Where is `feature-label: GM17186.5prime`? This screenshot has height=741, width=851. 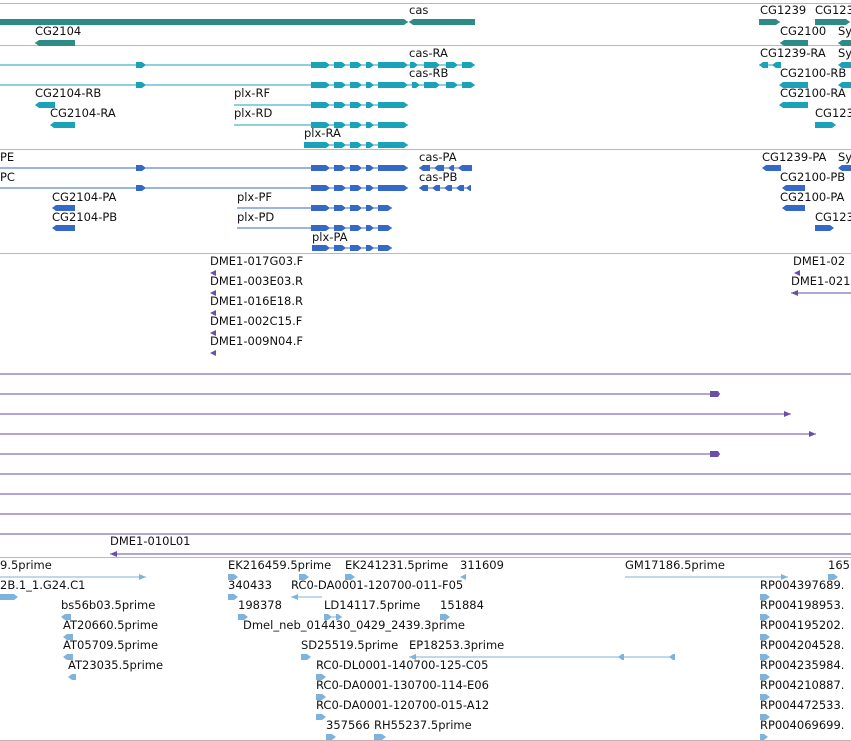
feature-label: GM17186.5prime is located at coordinates (675, 565).